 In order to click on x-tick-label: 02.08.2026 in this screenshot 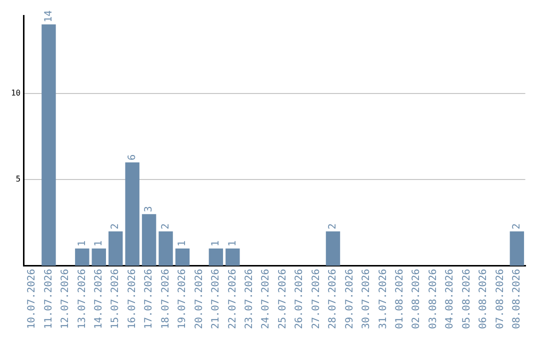, I will do `click(416, 299)`.